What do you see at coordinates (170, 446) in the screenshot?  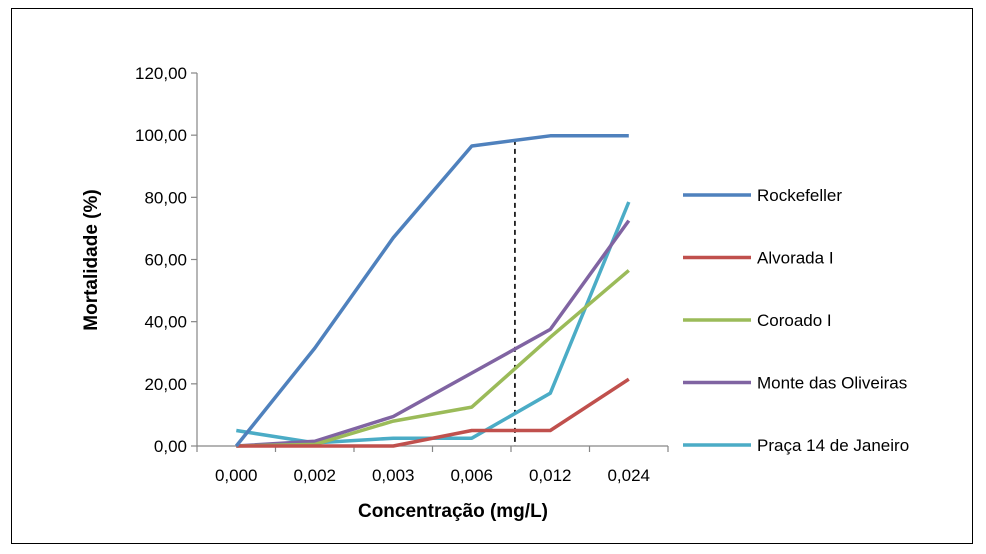 I see `y-tick-label: 0,00` at bounding box center [170, 446].